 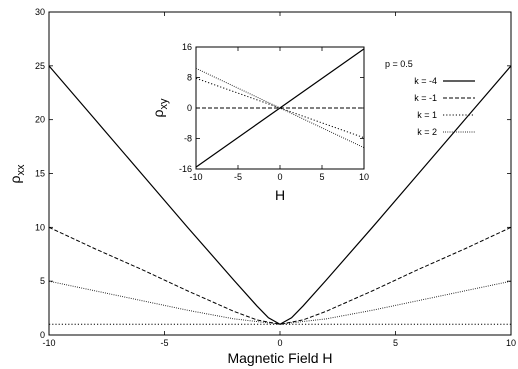 I want to click on main-plot-ytick-label: 10, so click(x=40, y=227).